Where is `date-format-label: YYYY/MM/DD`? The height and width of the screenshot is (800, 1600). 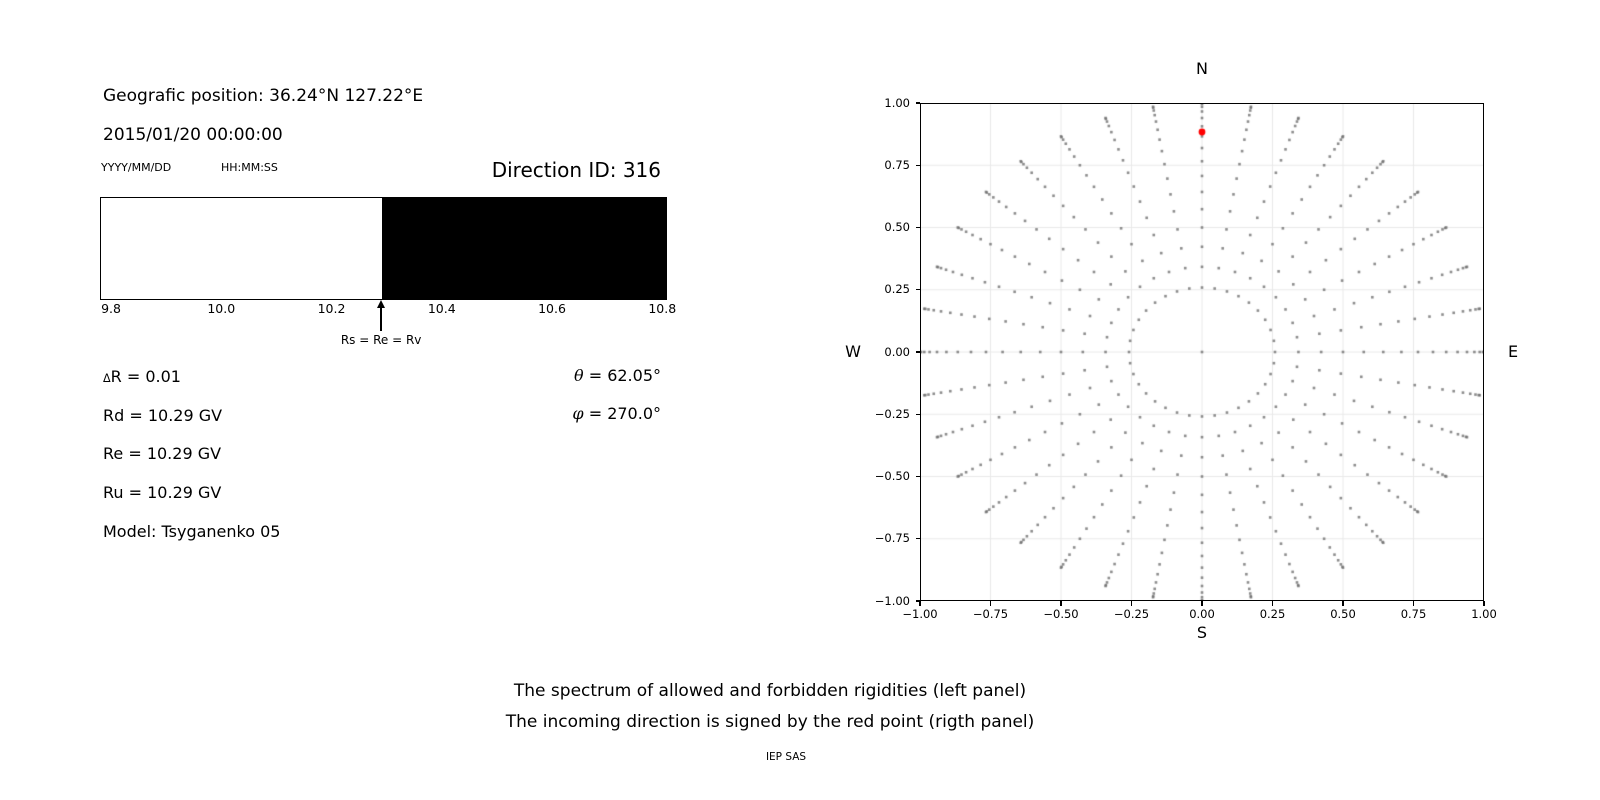
date-format-label: YYYY/MM/DD is located at coordinates (136, 167).